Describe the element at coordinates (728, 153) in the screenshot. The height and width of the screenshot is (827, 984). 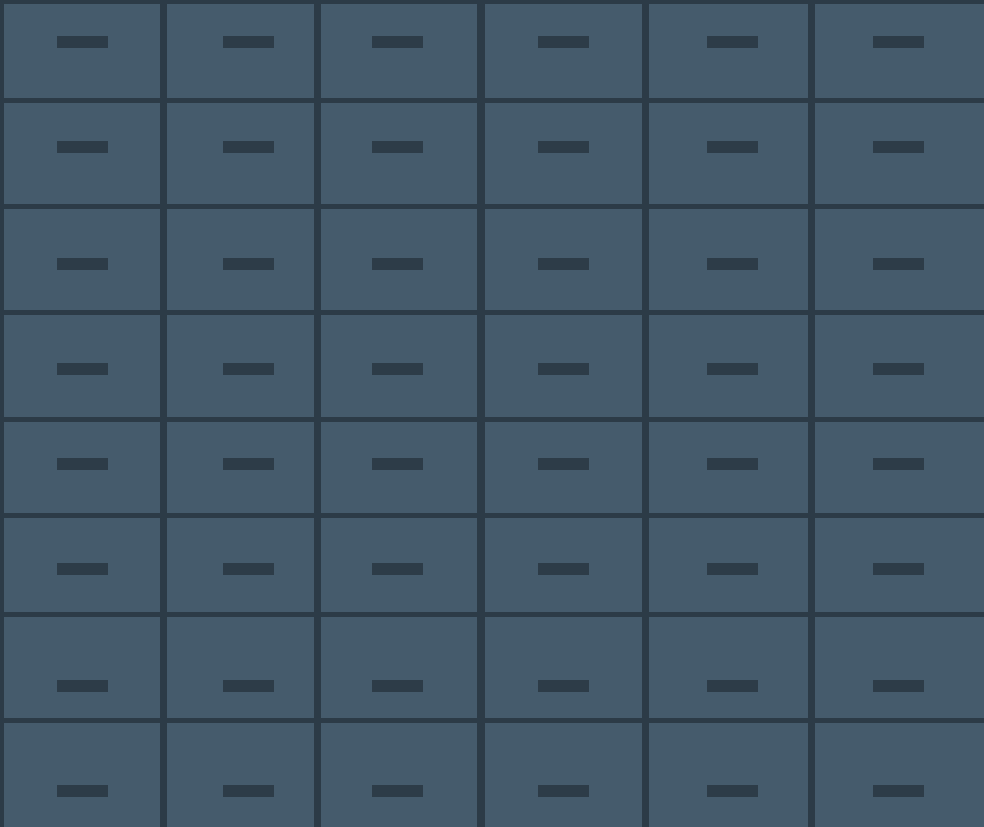
I see `drawer-r2-c5` at that location.